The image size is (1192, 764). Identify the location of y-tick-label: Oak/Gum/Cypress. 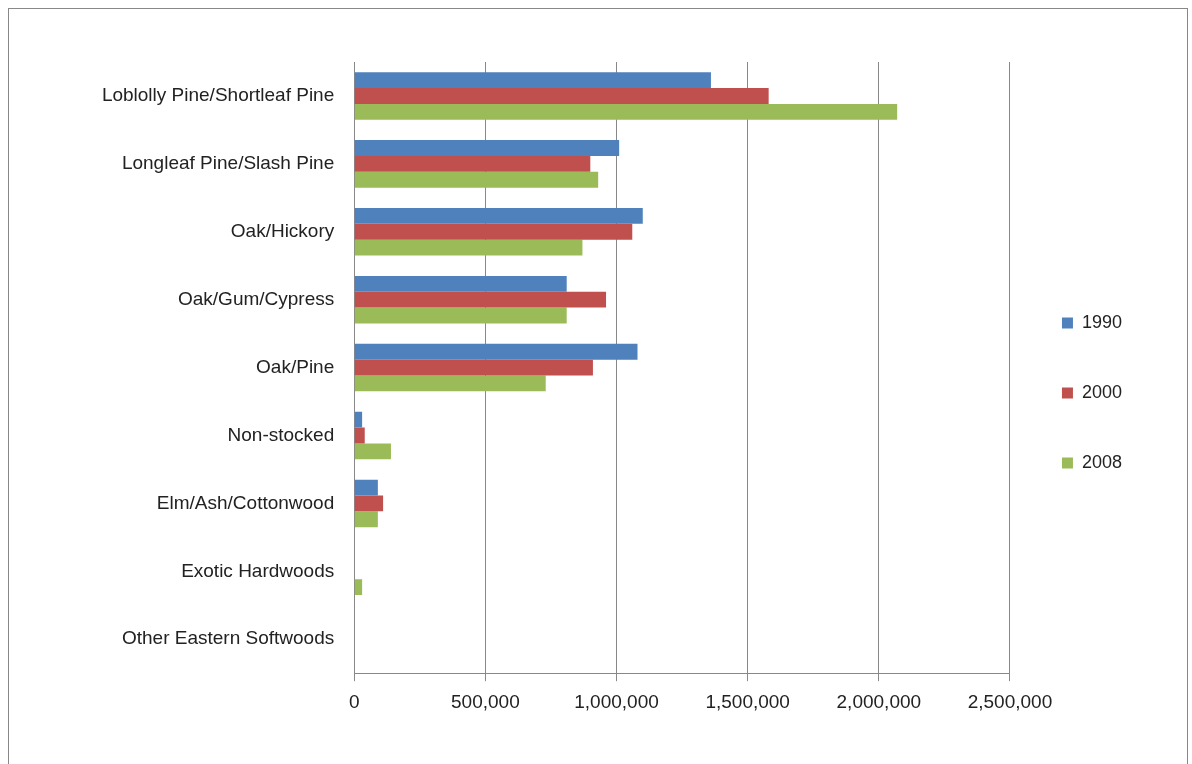
(256, 298).